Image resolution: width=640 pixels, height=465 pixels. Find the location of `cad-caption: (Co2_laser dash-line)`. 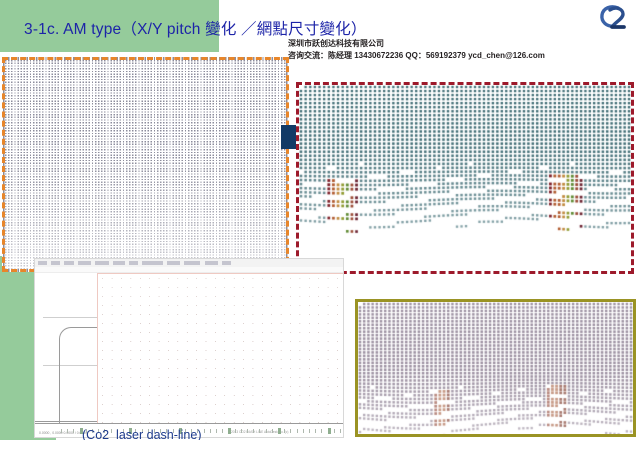

cad-caption: (Co2_laser dash-line) is located at coordinates (142, 435).